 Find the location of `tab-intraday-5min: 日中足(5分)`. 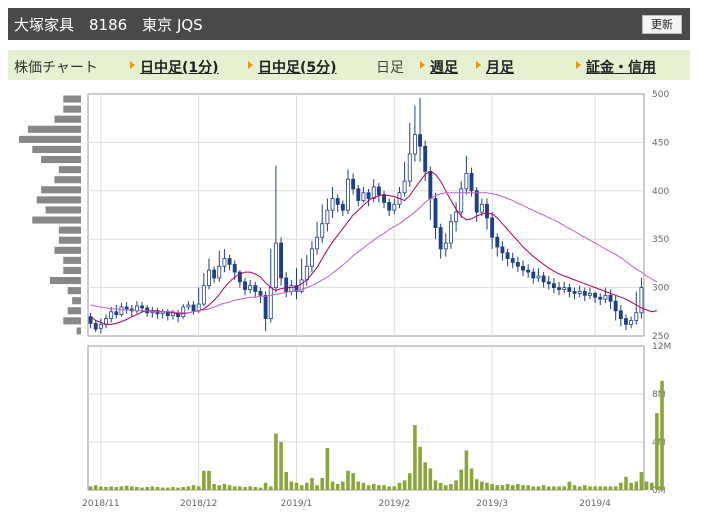

tab-intraday-5min: 日中足(5分) is located at coordinates (297, 68).